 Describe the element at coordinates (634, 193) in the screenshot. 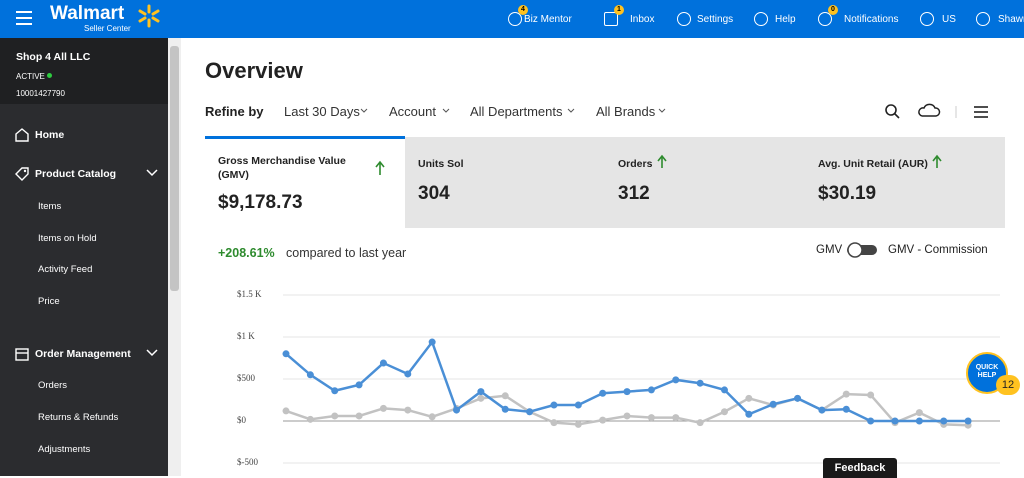

I see `metric-value: 312` at that location.